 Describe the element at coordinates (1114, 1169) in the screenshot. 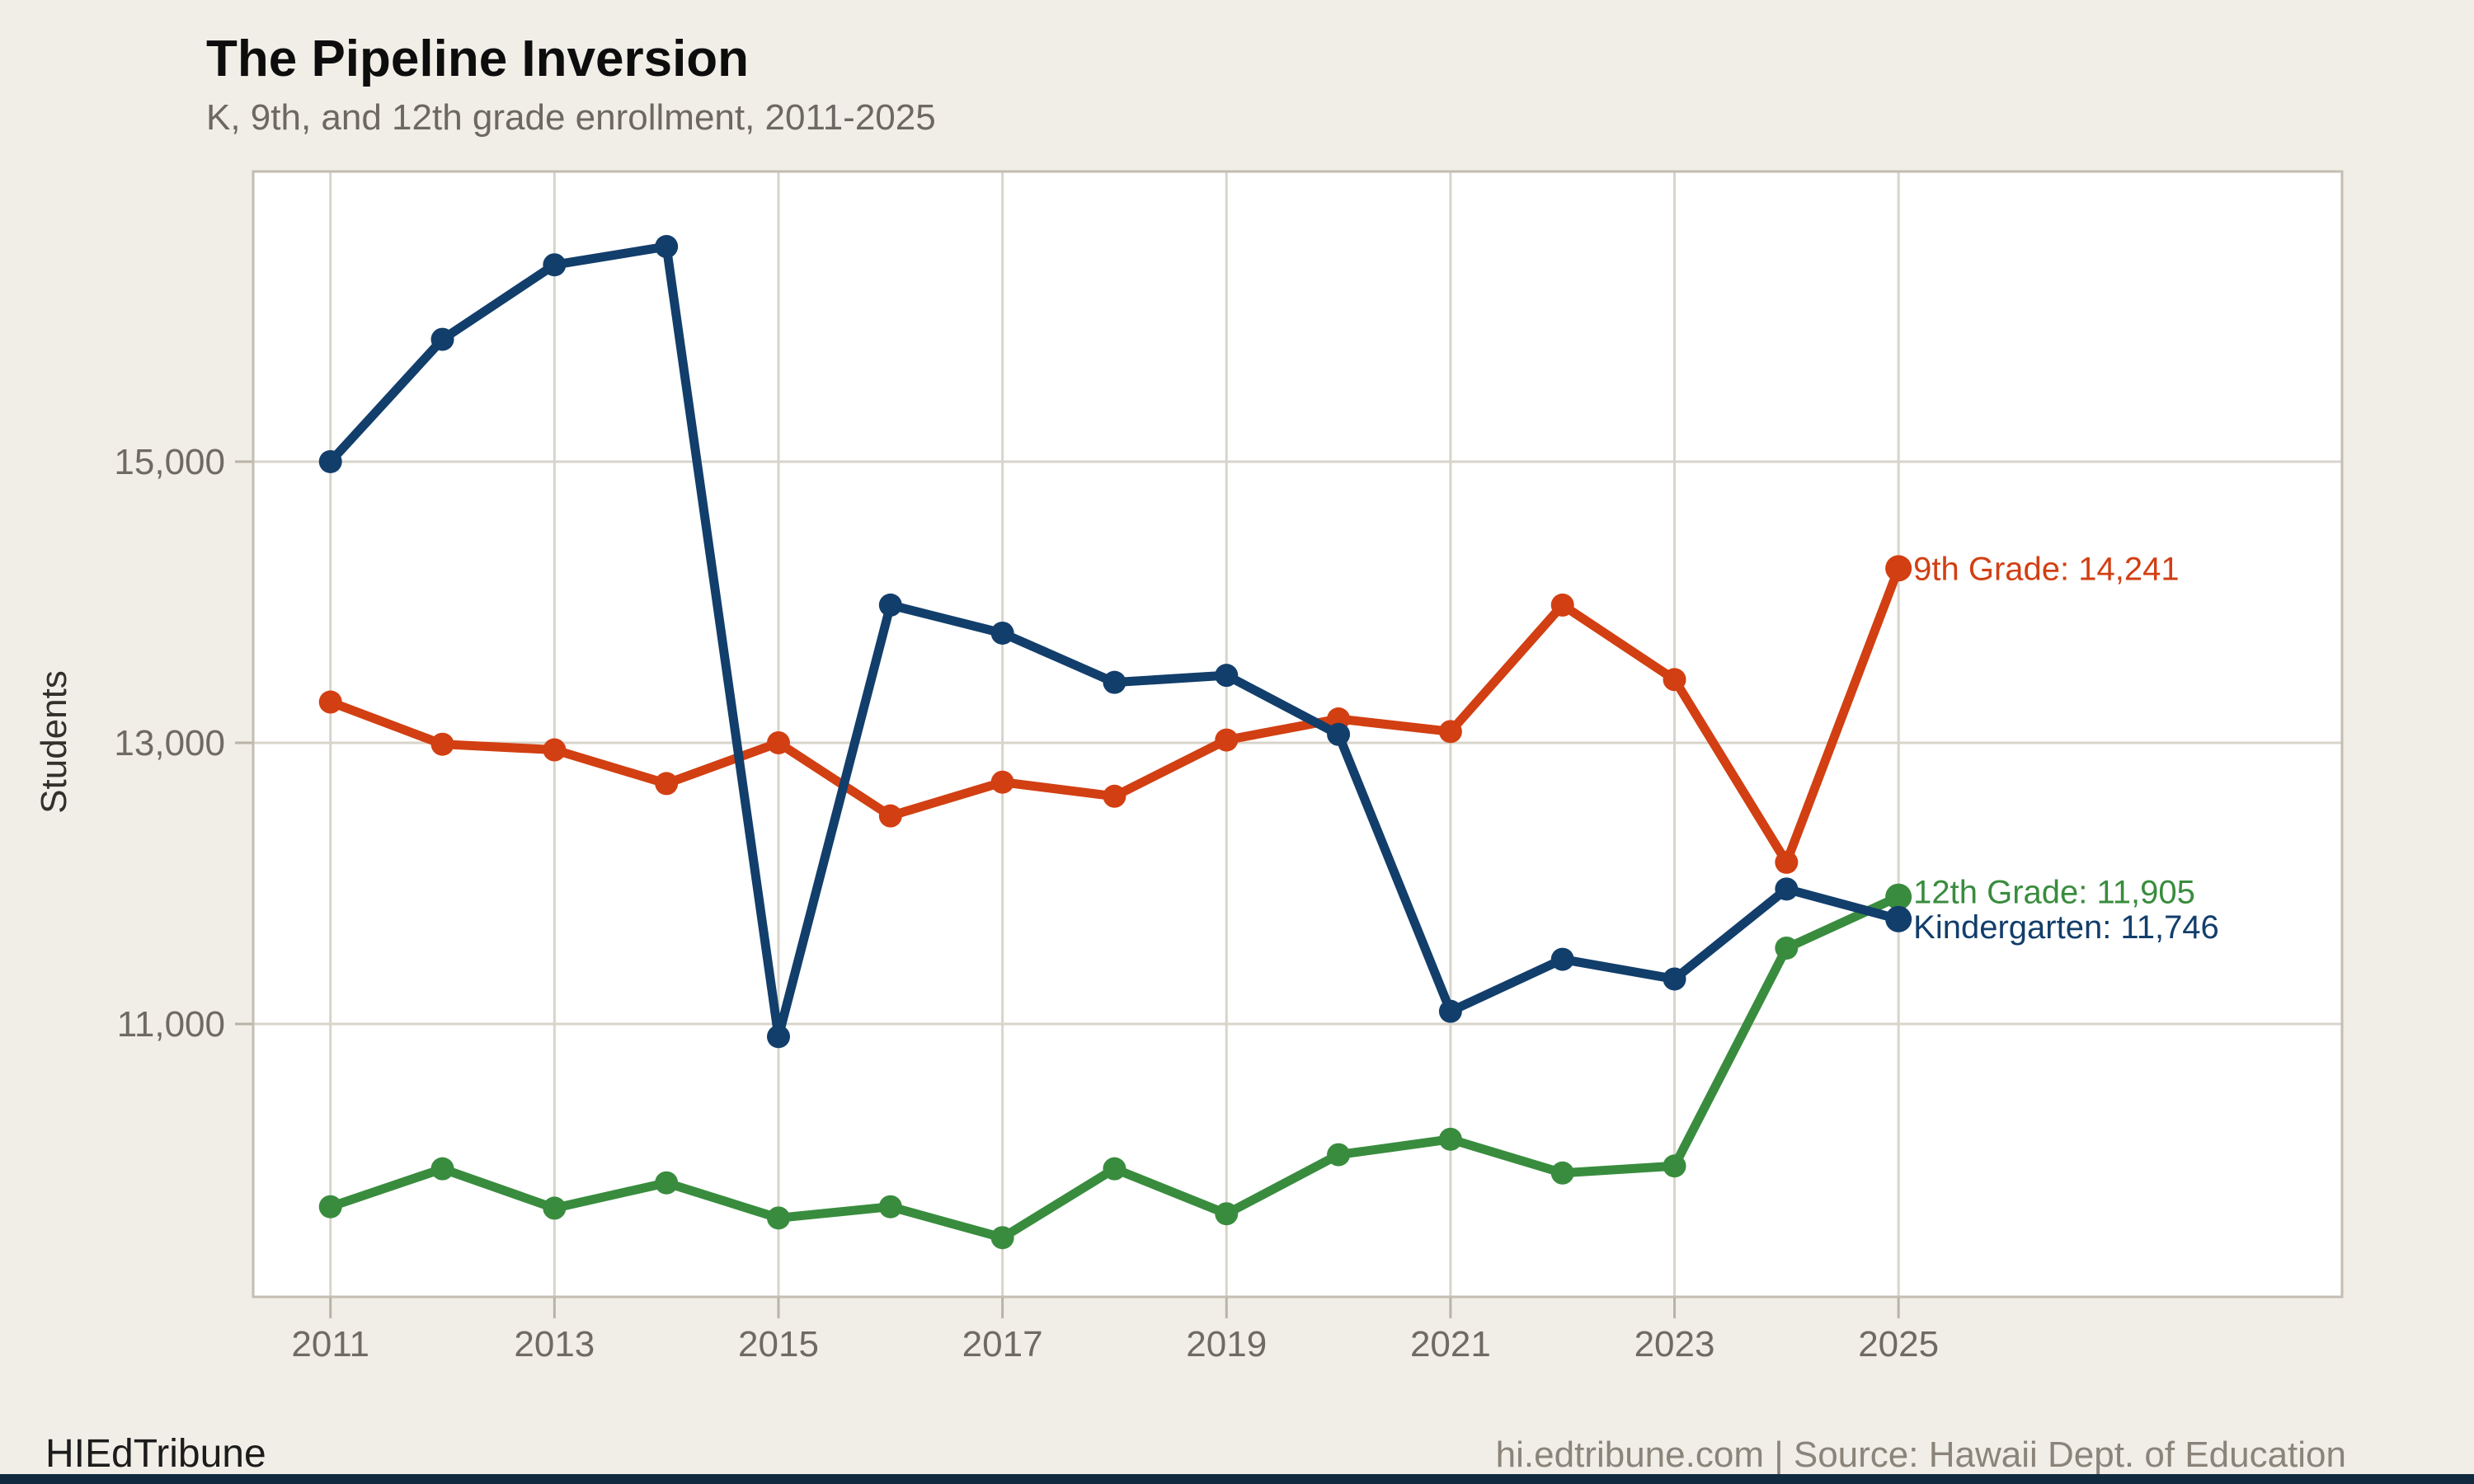

I see `data-point-12th-grade-2018` at that location.